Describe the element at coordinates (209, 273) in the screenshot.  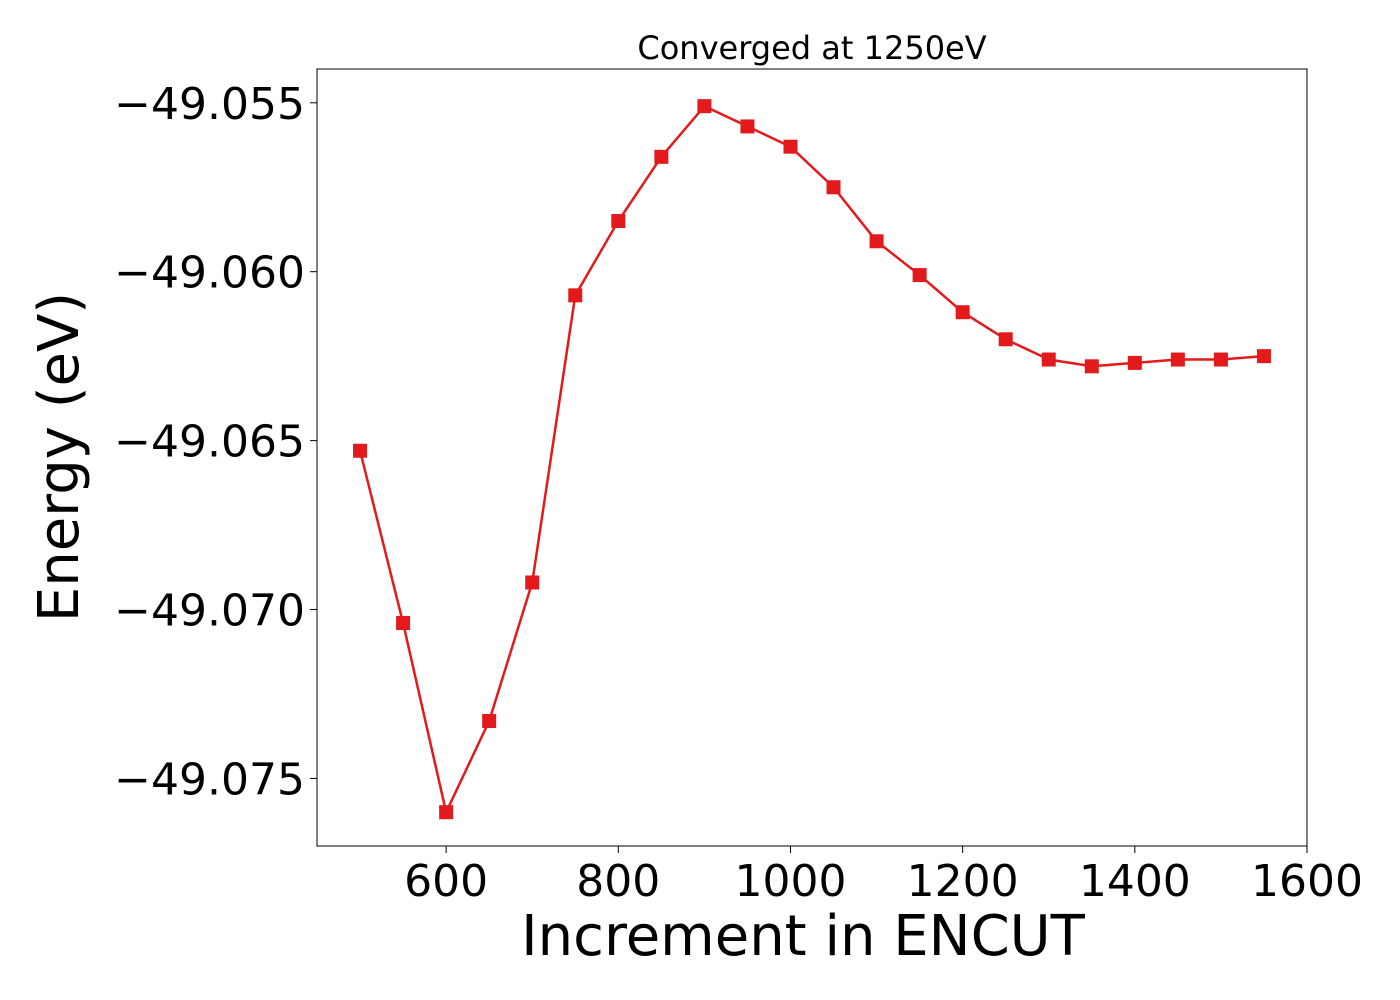
I see `y-tick-label: −49.060` at that location.